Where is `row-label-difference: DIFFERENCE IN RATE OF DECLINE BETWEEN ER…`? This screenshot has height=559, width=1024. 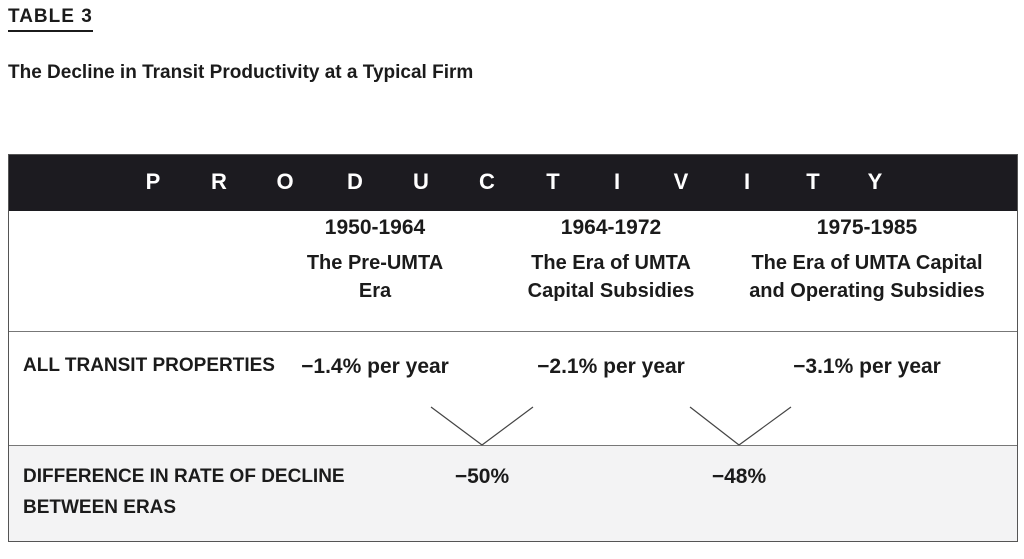
row-label-difference: DIFFERENCE IN RATE OF DECLINE BETWEEN ER… is located at coordinates (184, 492).